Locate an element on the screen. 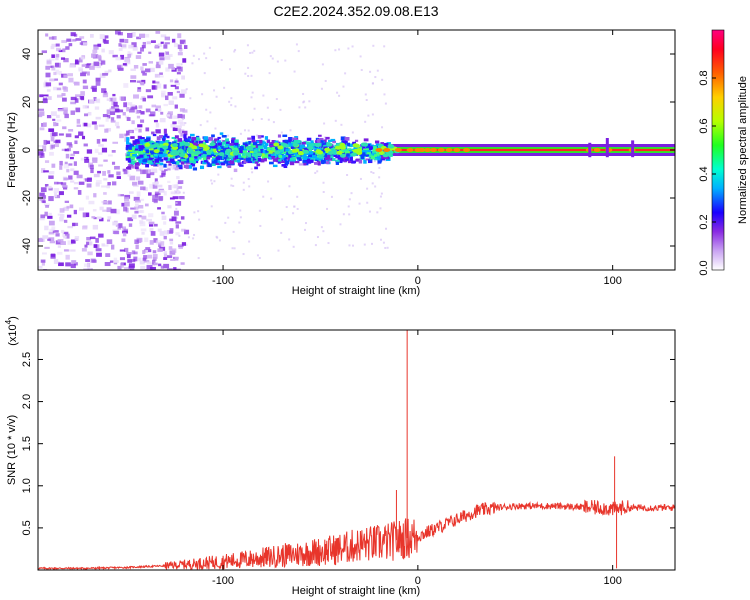 The width and height of the screenshot is (750, 600). heatmap-xtick-label: 0 is located at coordinates (418, 281).